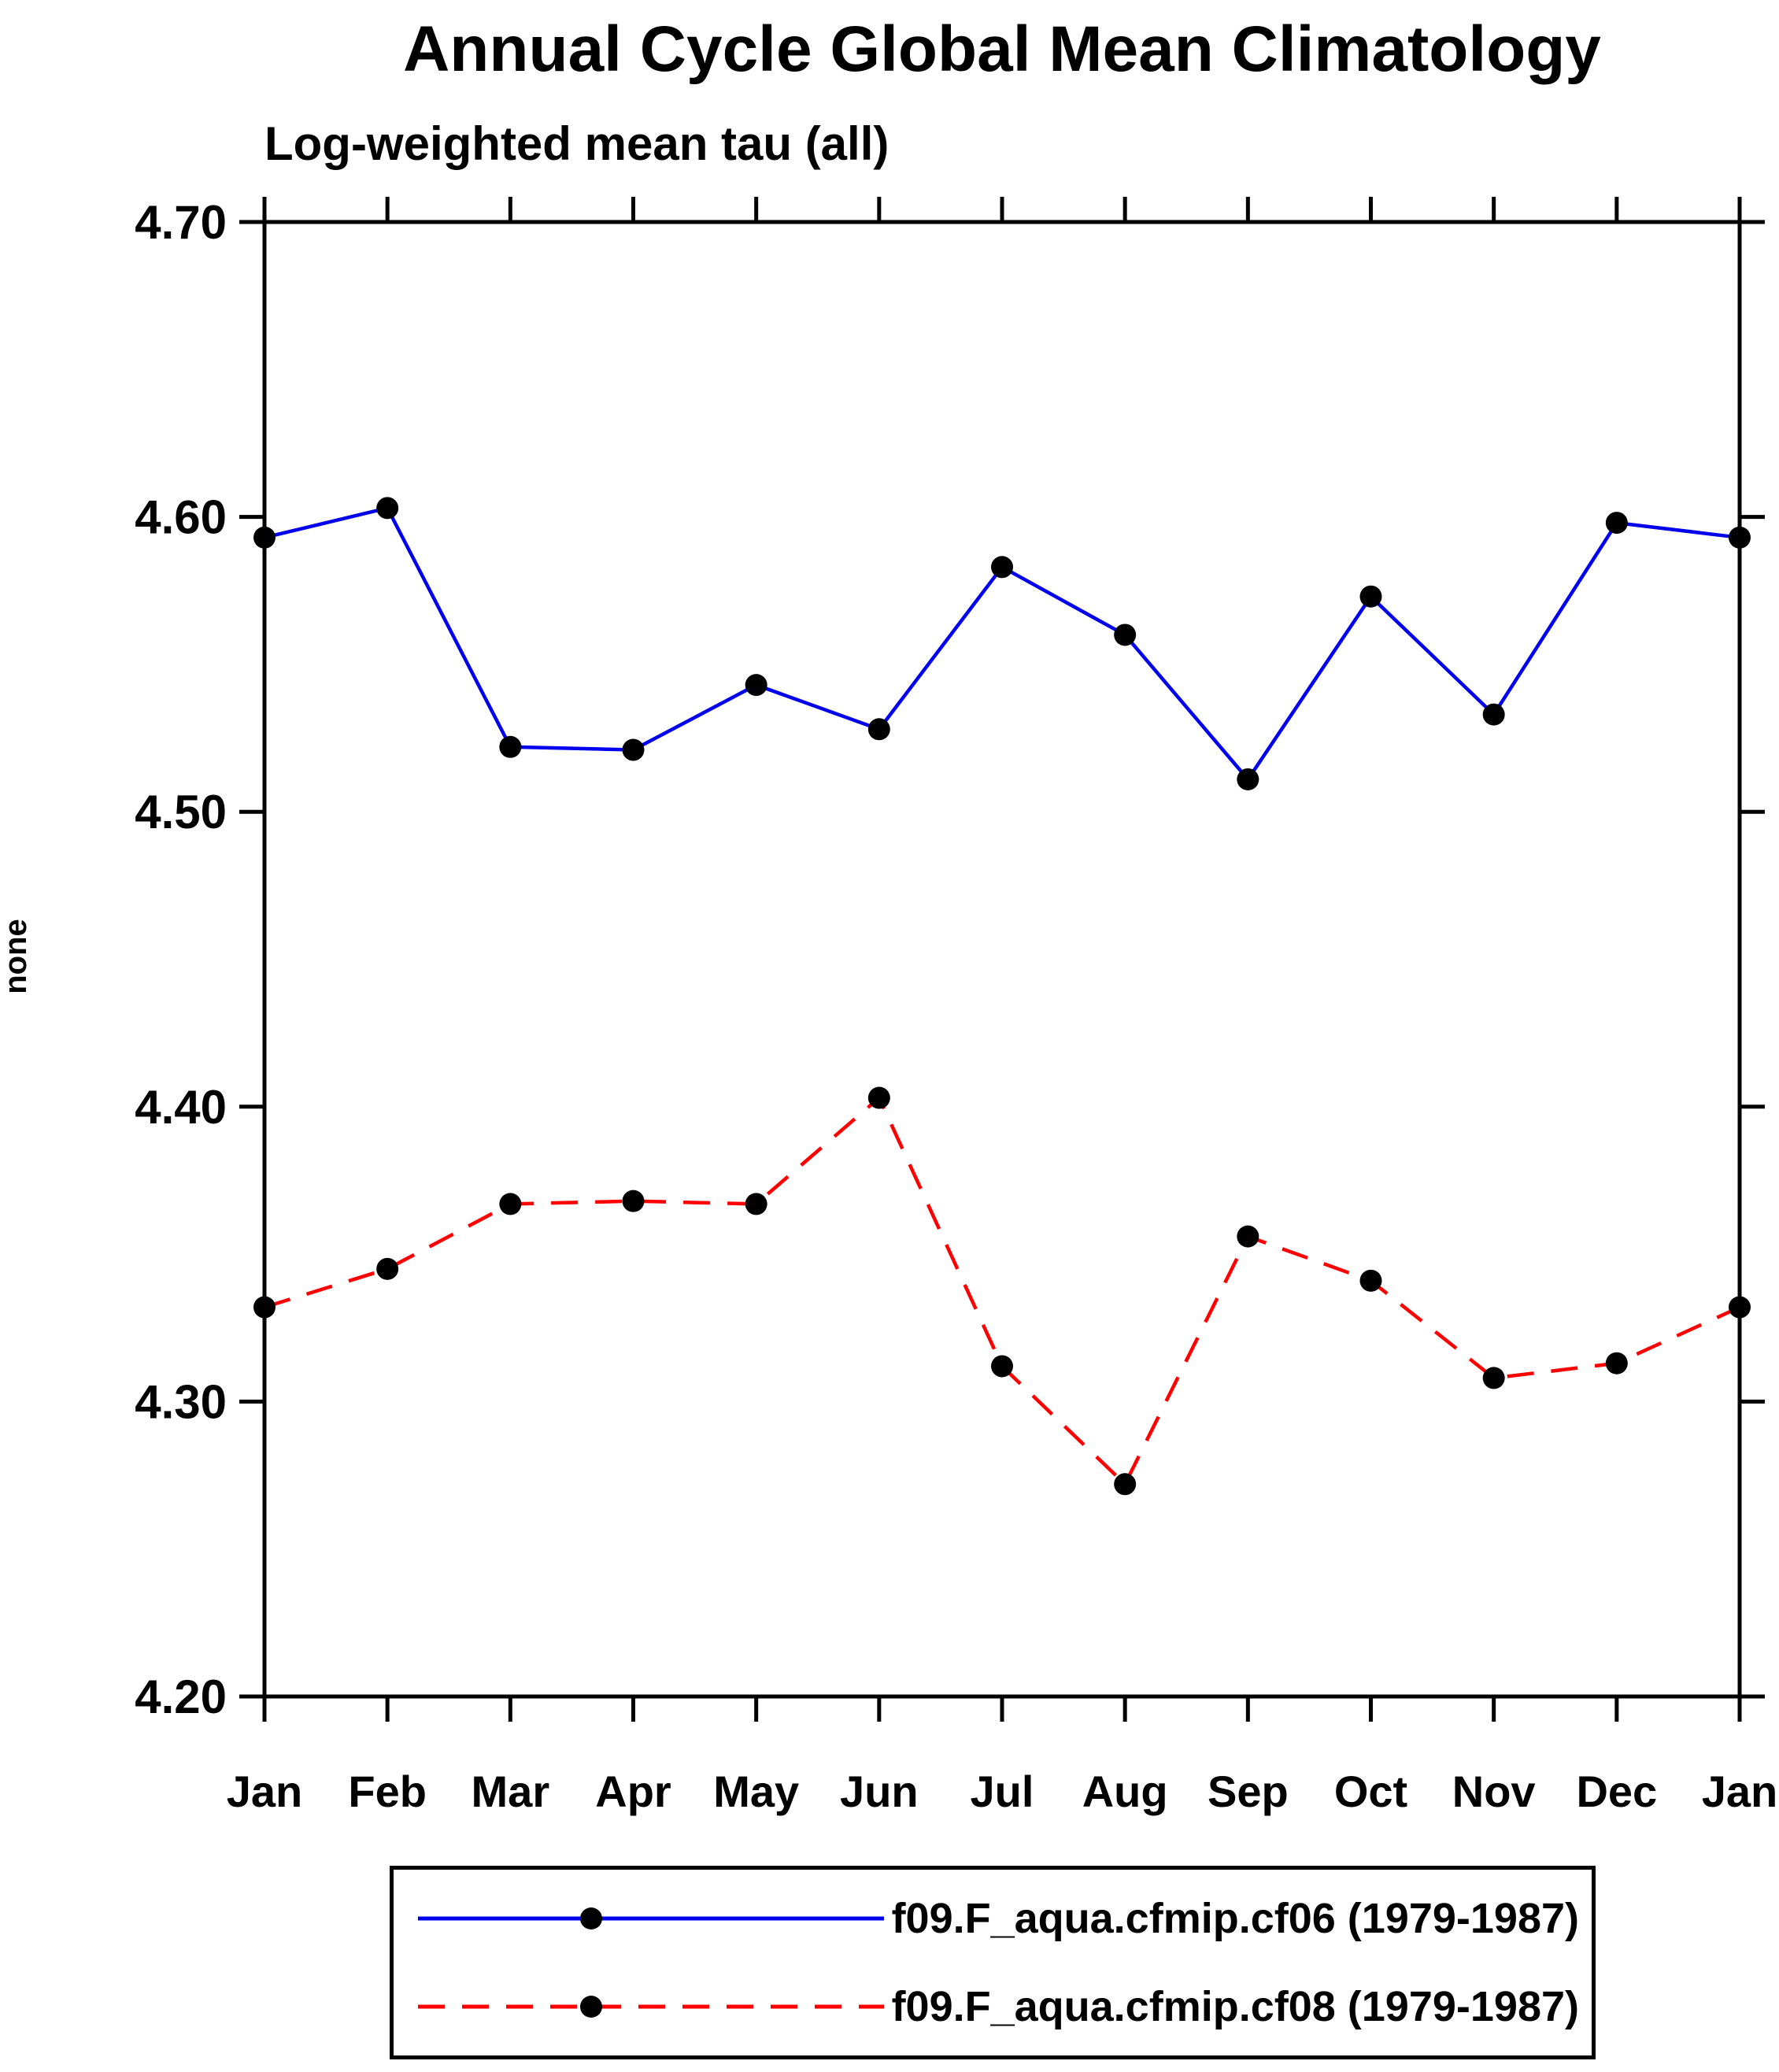  I want to click on y-tick-label: 4.20, so click(181, 1697).